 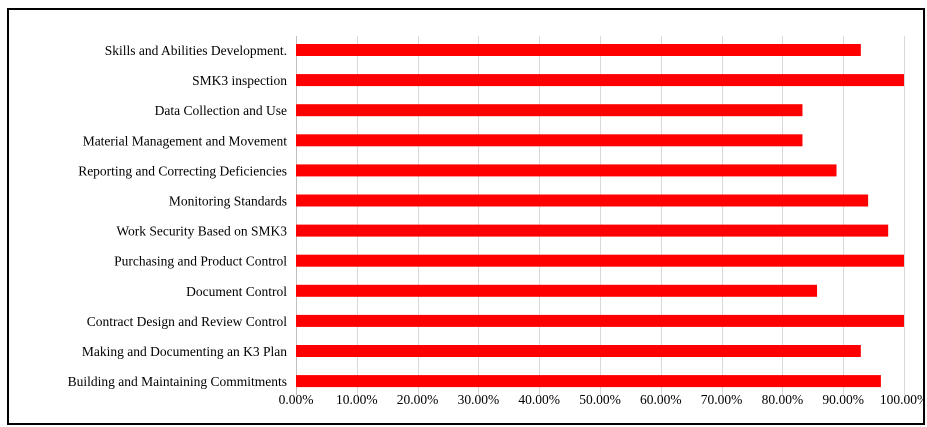 I want to click on category-label: Document Control, so click(x=236, y=291).